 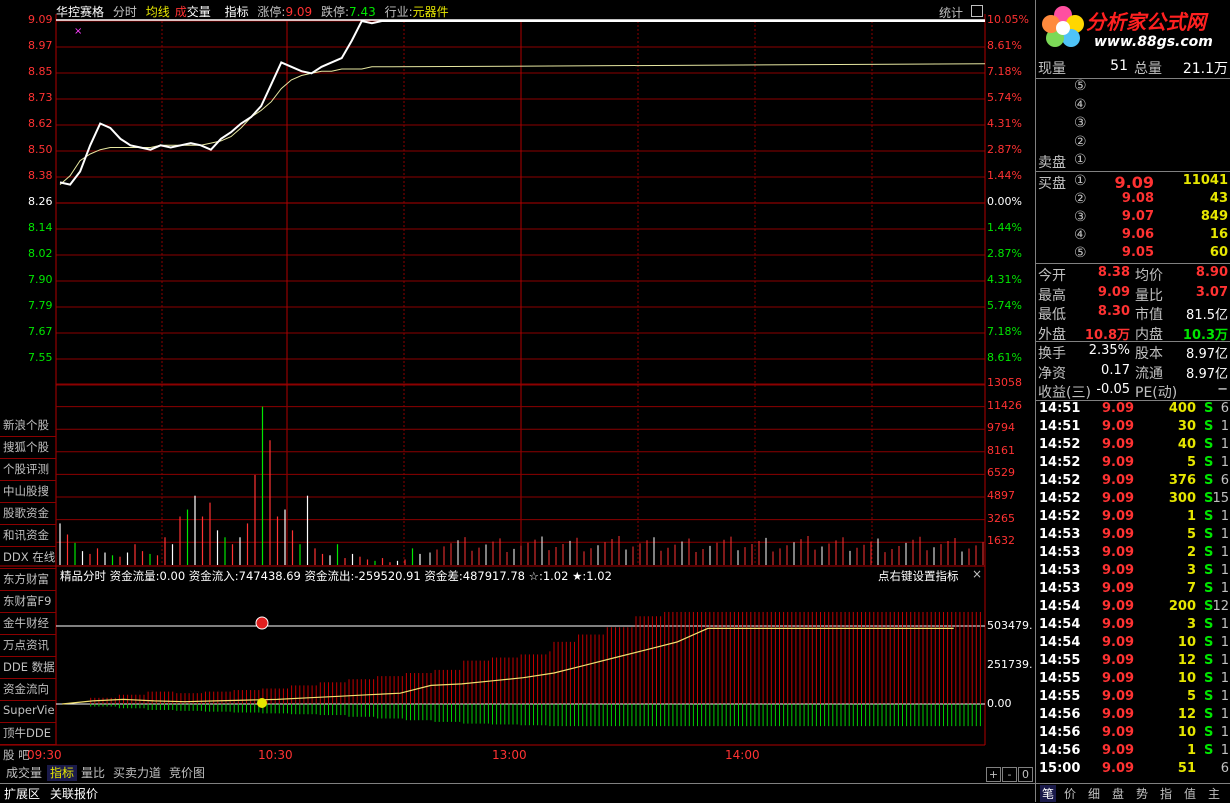 What do you see at coordinates (1133, 143) in the screenshot?
I see `sell-level-row: ②` at bounding box center [1133, 143].